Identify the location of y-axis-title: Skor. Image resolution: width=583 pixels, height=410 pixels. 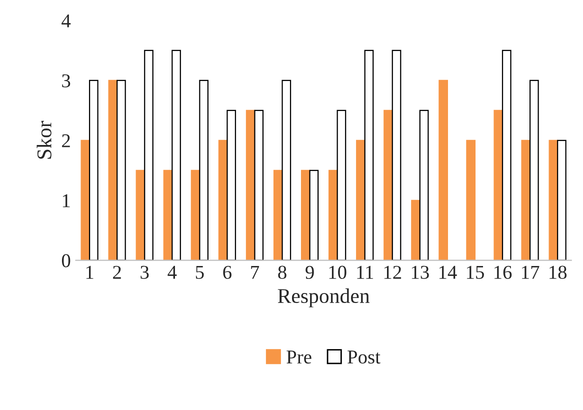
(44, 139).